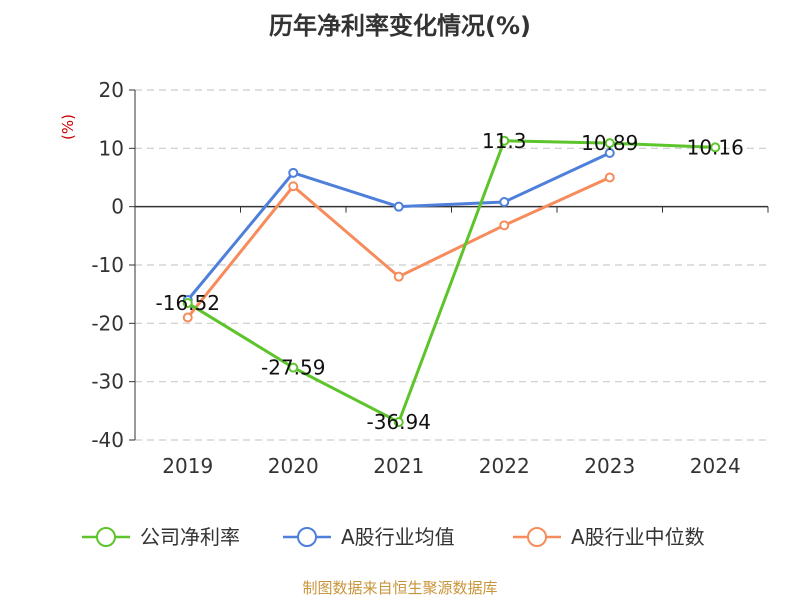  Describe the element at coordinates (504, 466) in the screenshot. I see `x-tick-label: 2022` at that location.